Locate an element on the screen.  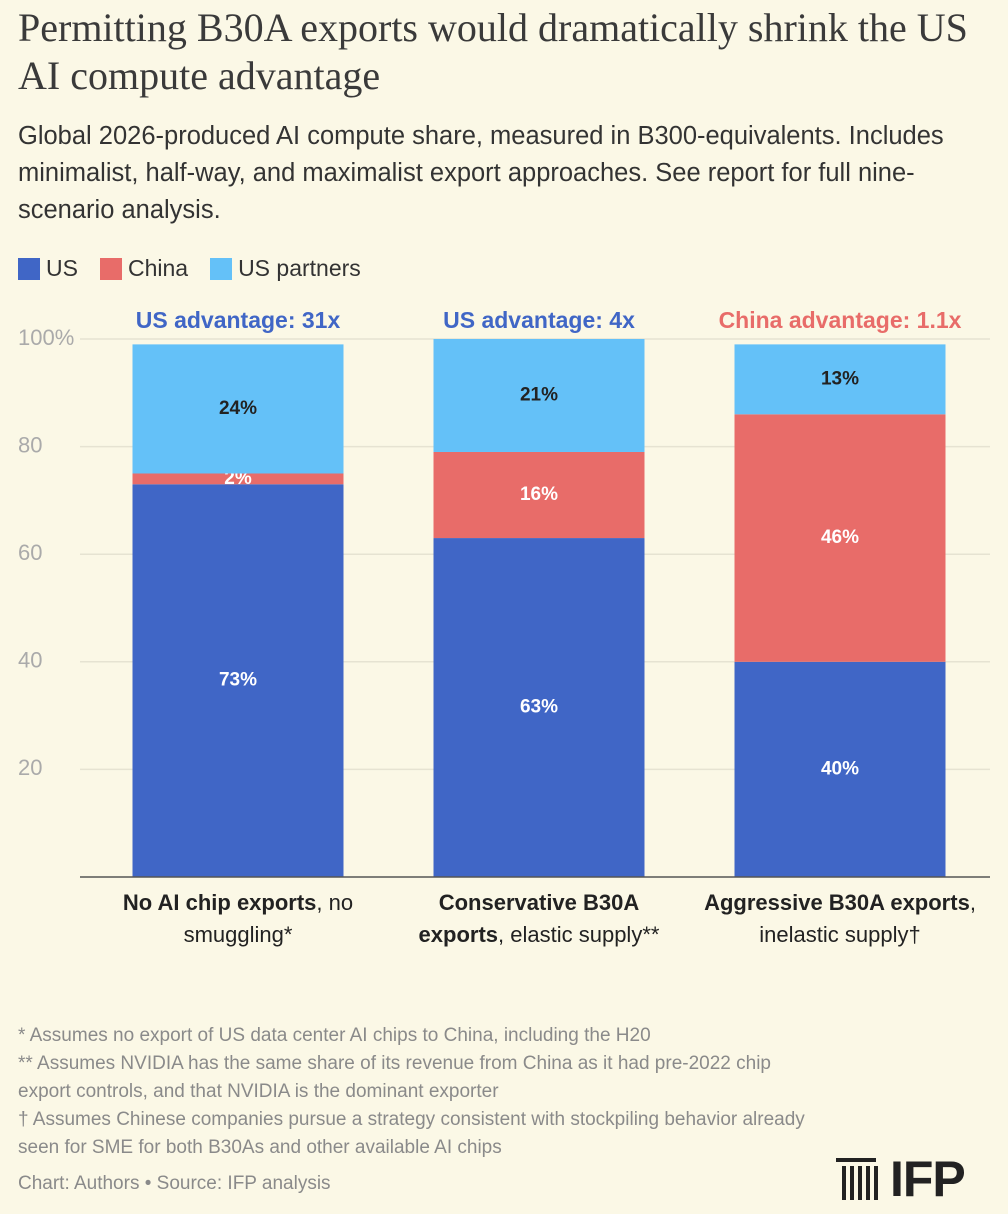
legend-label: US partners is located at coordinates (299, 268).